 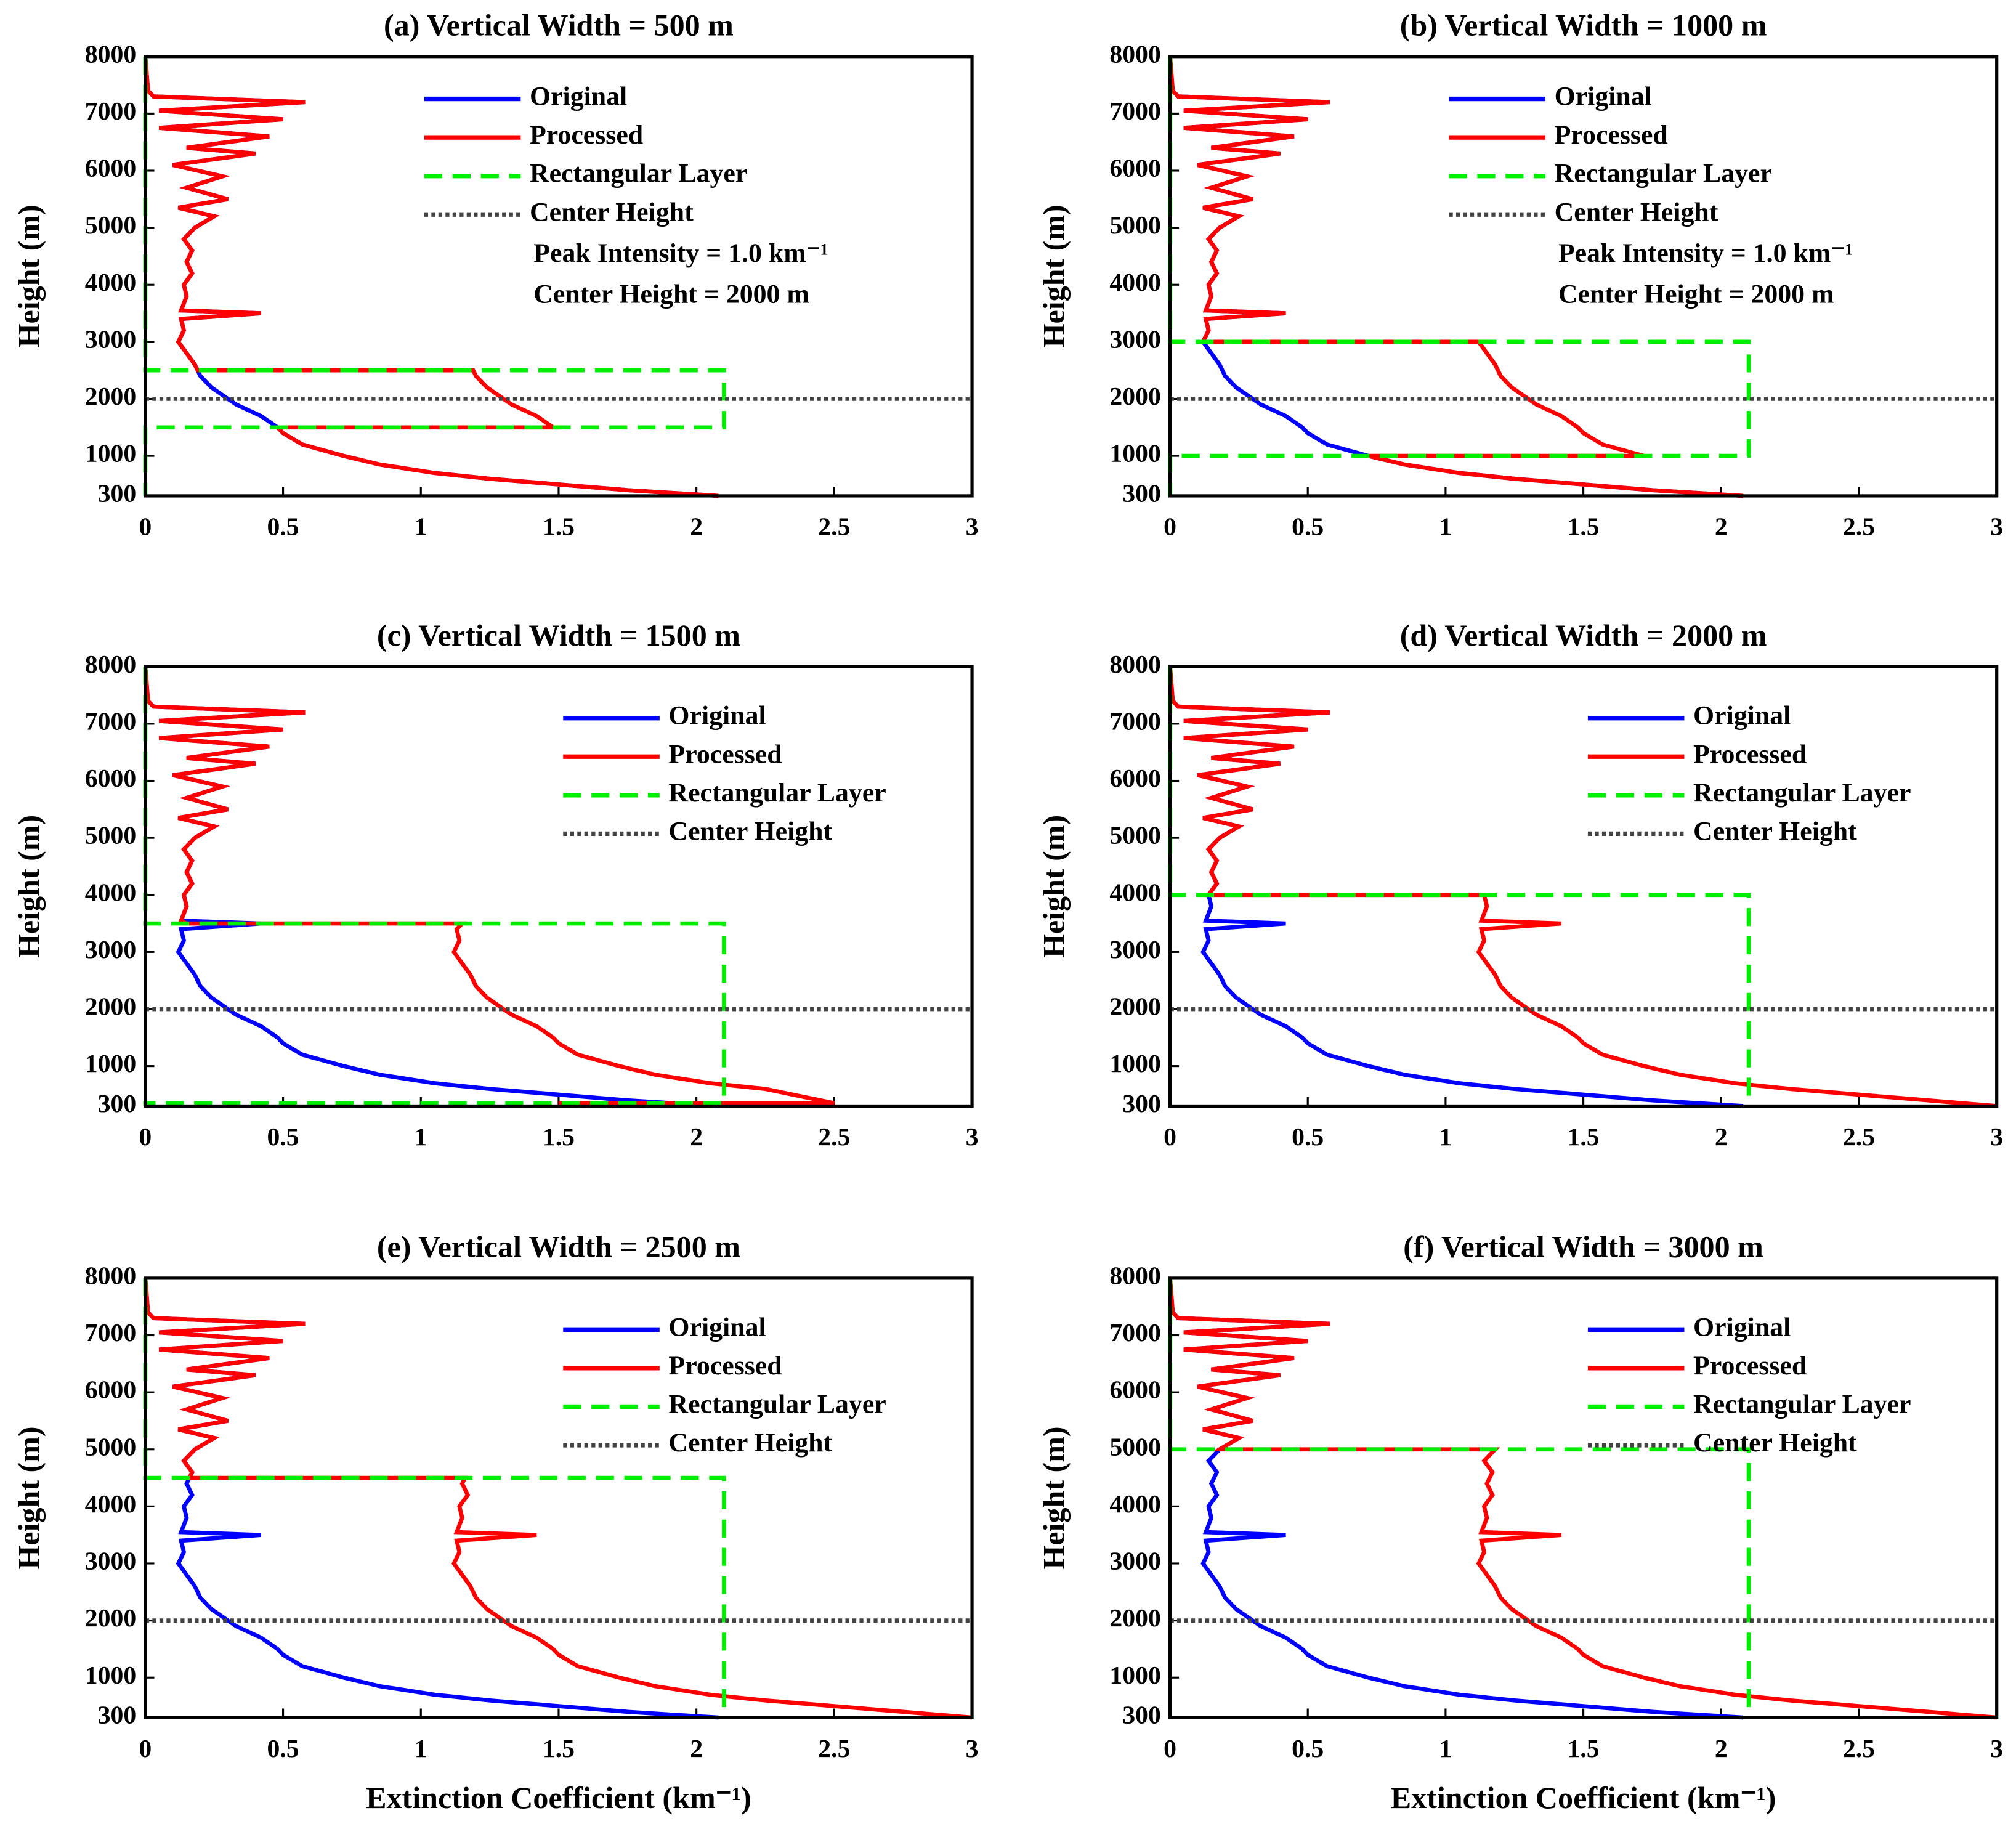 I want to click on chart-title: (f) Vertical Width = 3000 m, so click(x=1583, y=1247).